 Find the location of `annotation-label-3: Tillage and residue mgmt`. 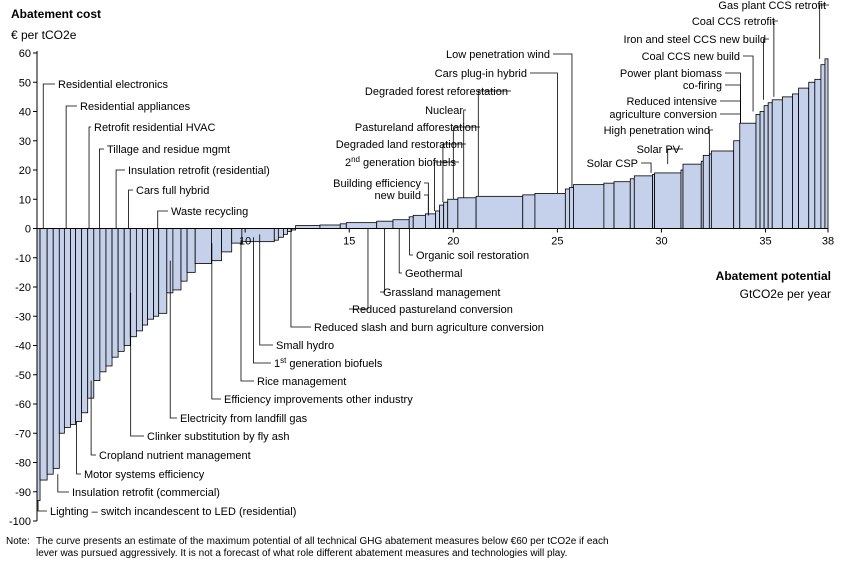

annotation-label-3: Tillage and residue mgmt is located at coordinates (168, 150).